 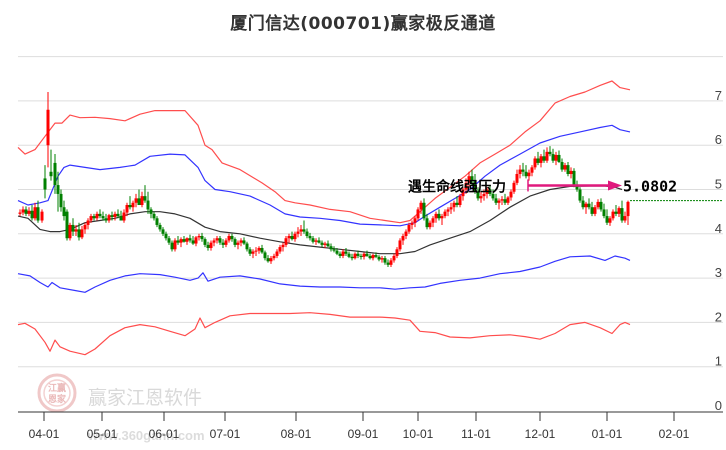 I want to click on lower-inner-band-line, so click(x=324, y=274).